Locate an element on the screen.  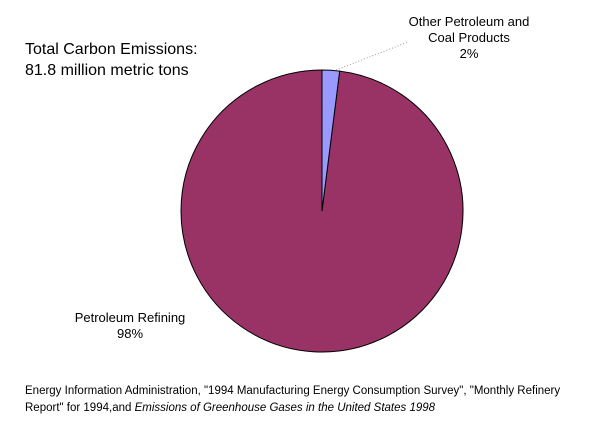
category-label: Petroleum Refining is located at coordinates (130, 317).